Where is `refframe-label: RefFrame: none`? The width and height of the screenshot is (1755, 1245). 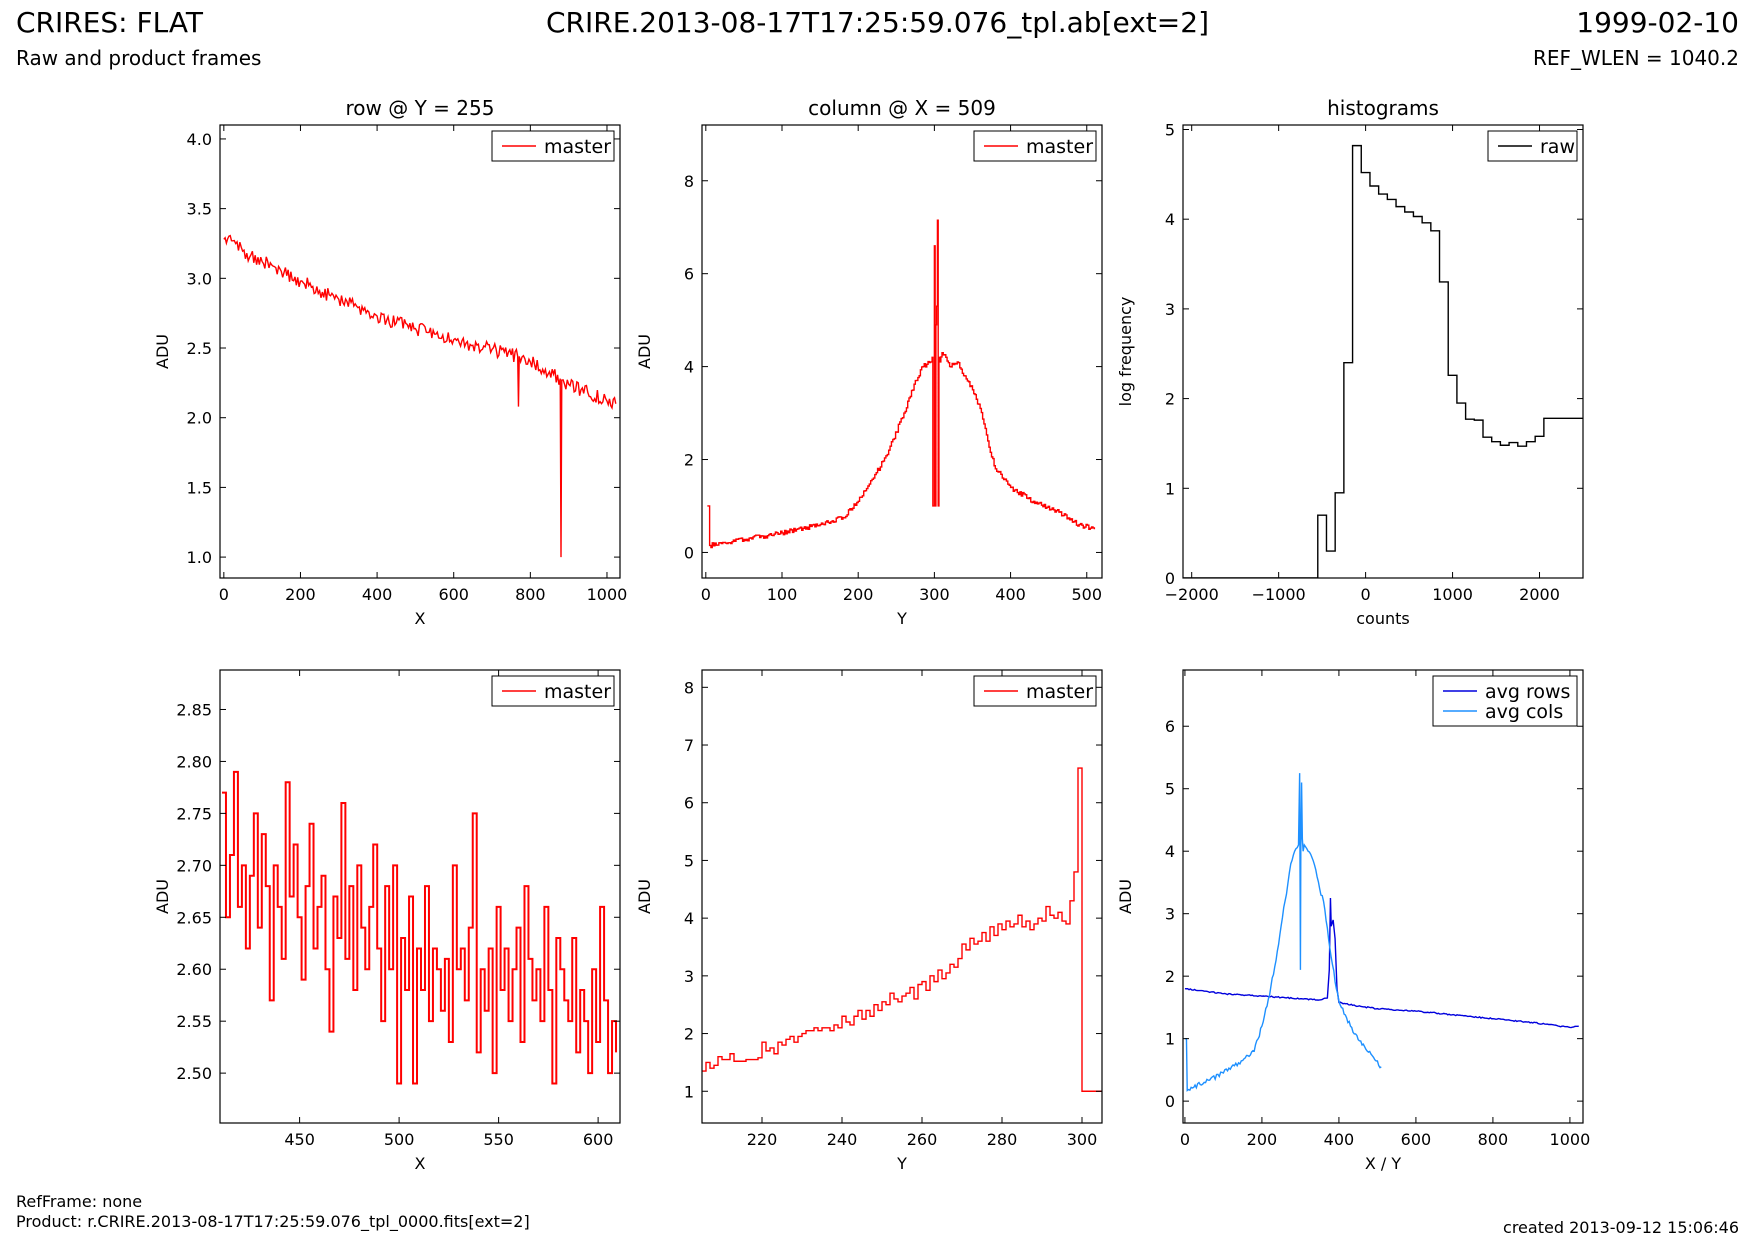
refframe-label: RefFrame: none is located at coordinates (79, 1201).